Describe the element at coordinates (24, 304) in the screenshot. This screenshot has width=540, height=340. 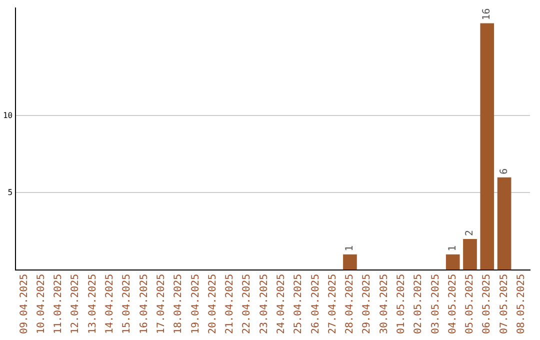
I see `x-tick-label: 09.04.2025` at that location.